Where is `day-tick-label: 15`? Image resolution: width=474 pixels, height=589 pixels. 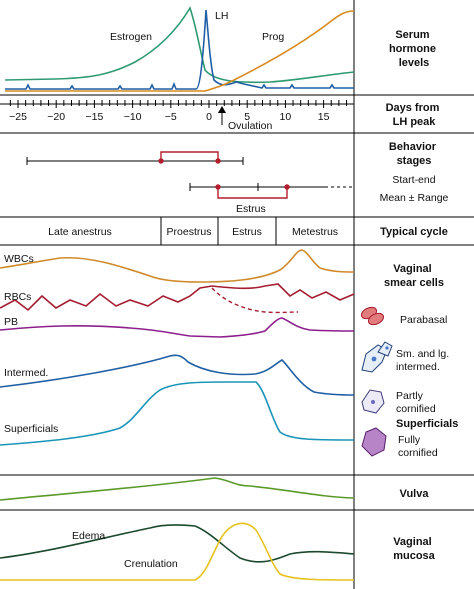
day-tick-label: 15 is located at coordinates (324, 117).